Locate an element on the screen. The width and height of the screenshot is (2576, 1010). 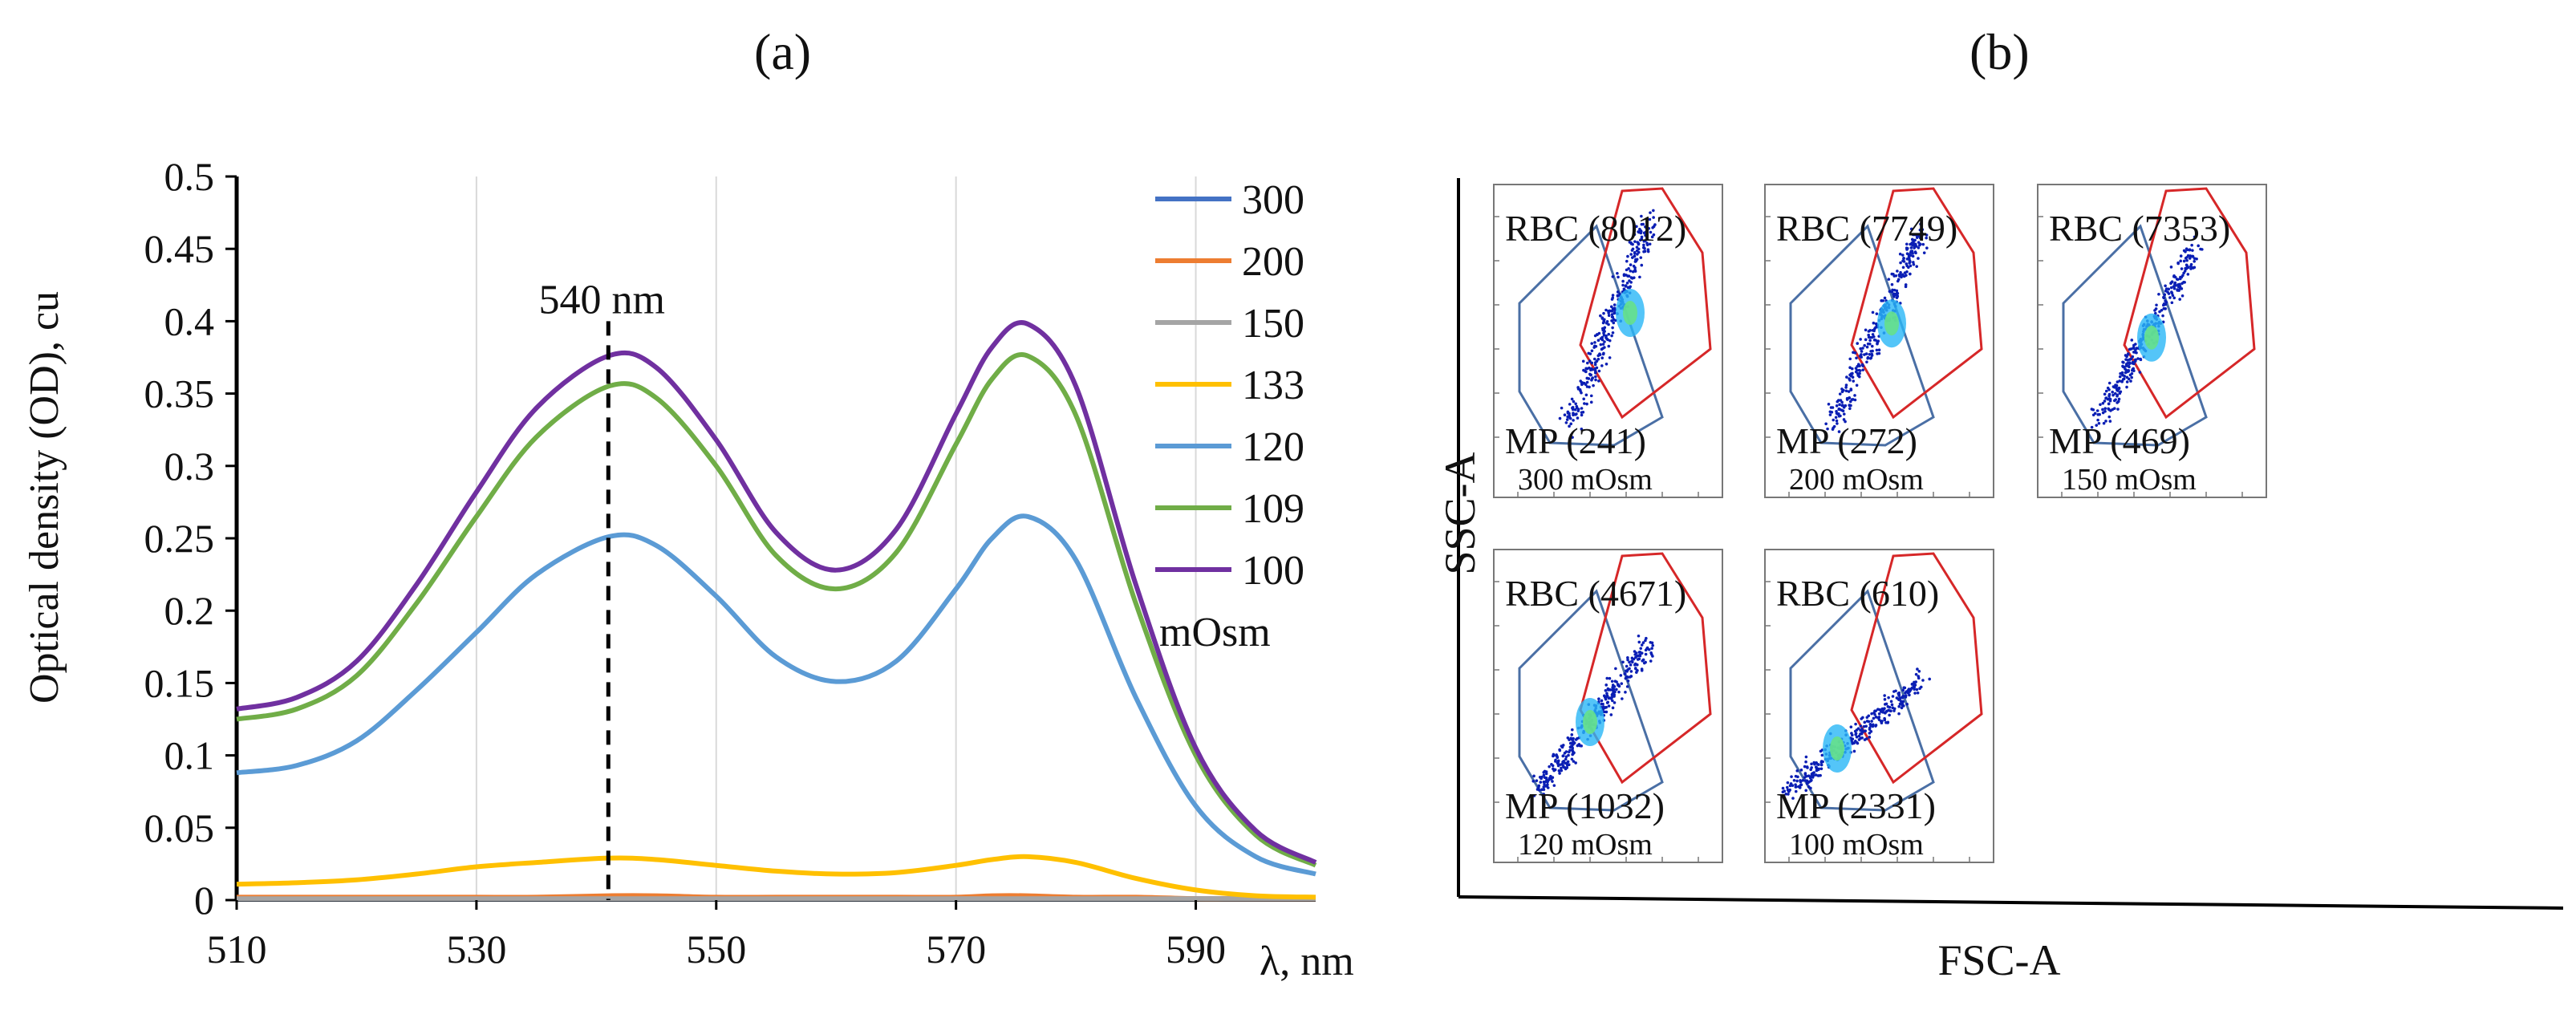
y-tick-label: 0.45 is located at coordinates (179, 249).